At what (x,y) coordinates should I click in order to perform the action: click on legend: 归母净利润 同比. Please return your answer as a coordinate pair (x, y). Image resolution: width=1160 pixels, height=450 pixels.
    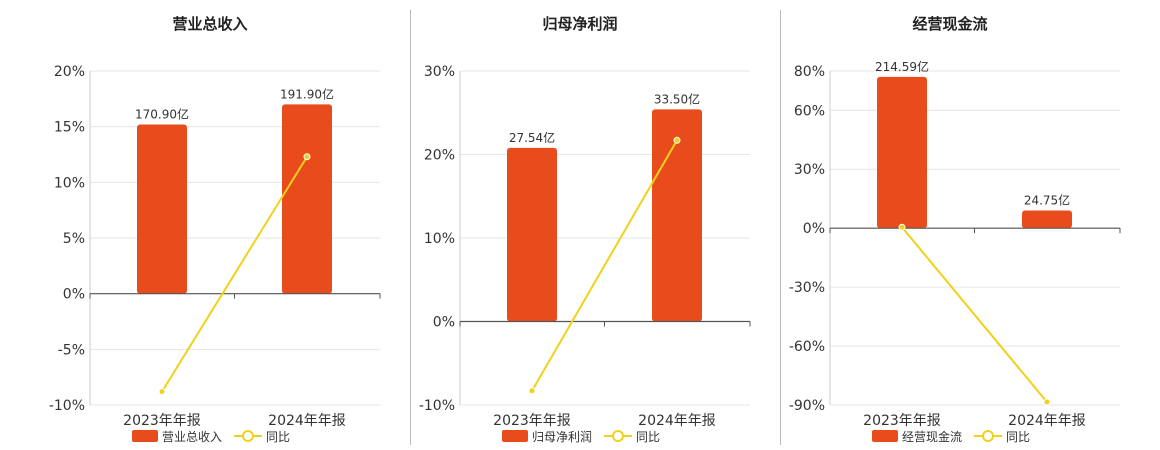
    Looking at the image, I should click on (581, 437).